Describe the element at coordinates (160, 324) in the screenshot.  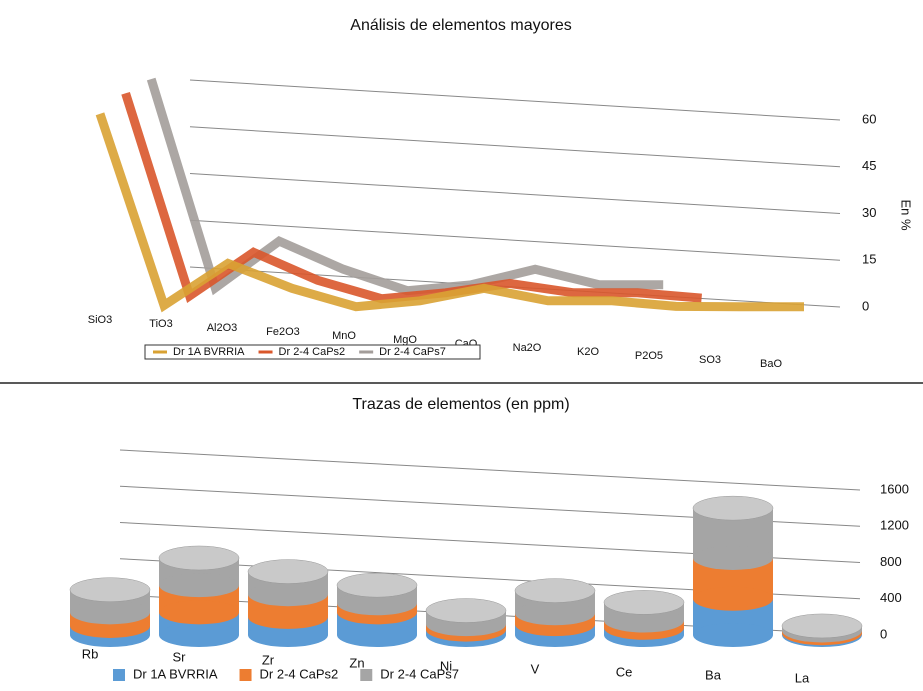
I see `x-tick-label: TiO3` at that location.